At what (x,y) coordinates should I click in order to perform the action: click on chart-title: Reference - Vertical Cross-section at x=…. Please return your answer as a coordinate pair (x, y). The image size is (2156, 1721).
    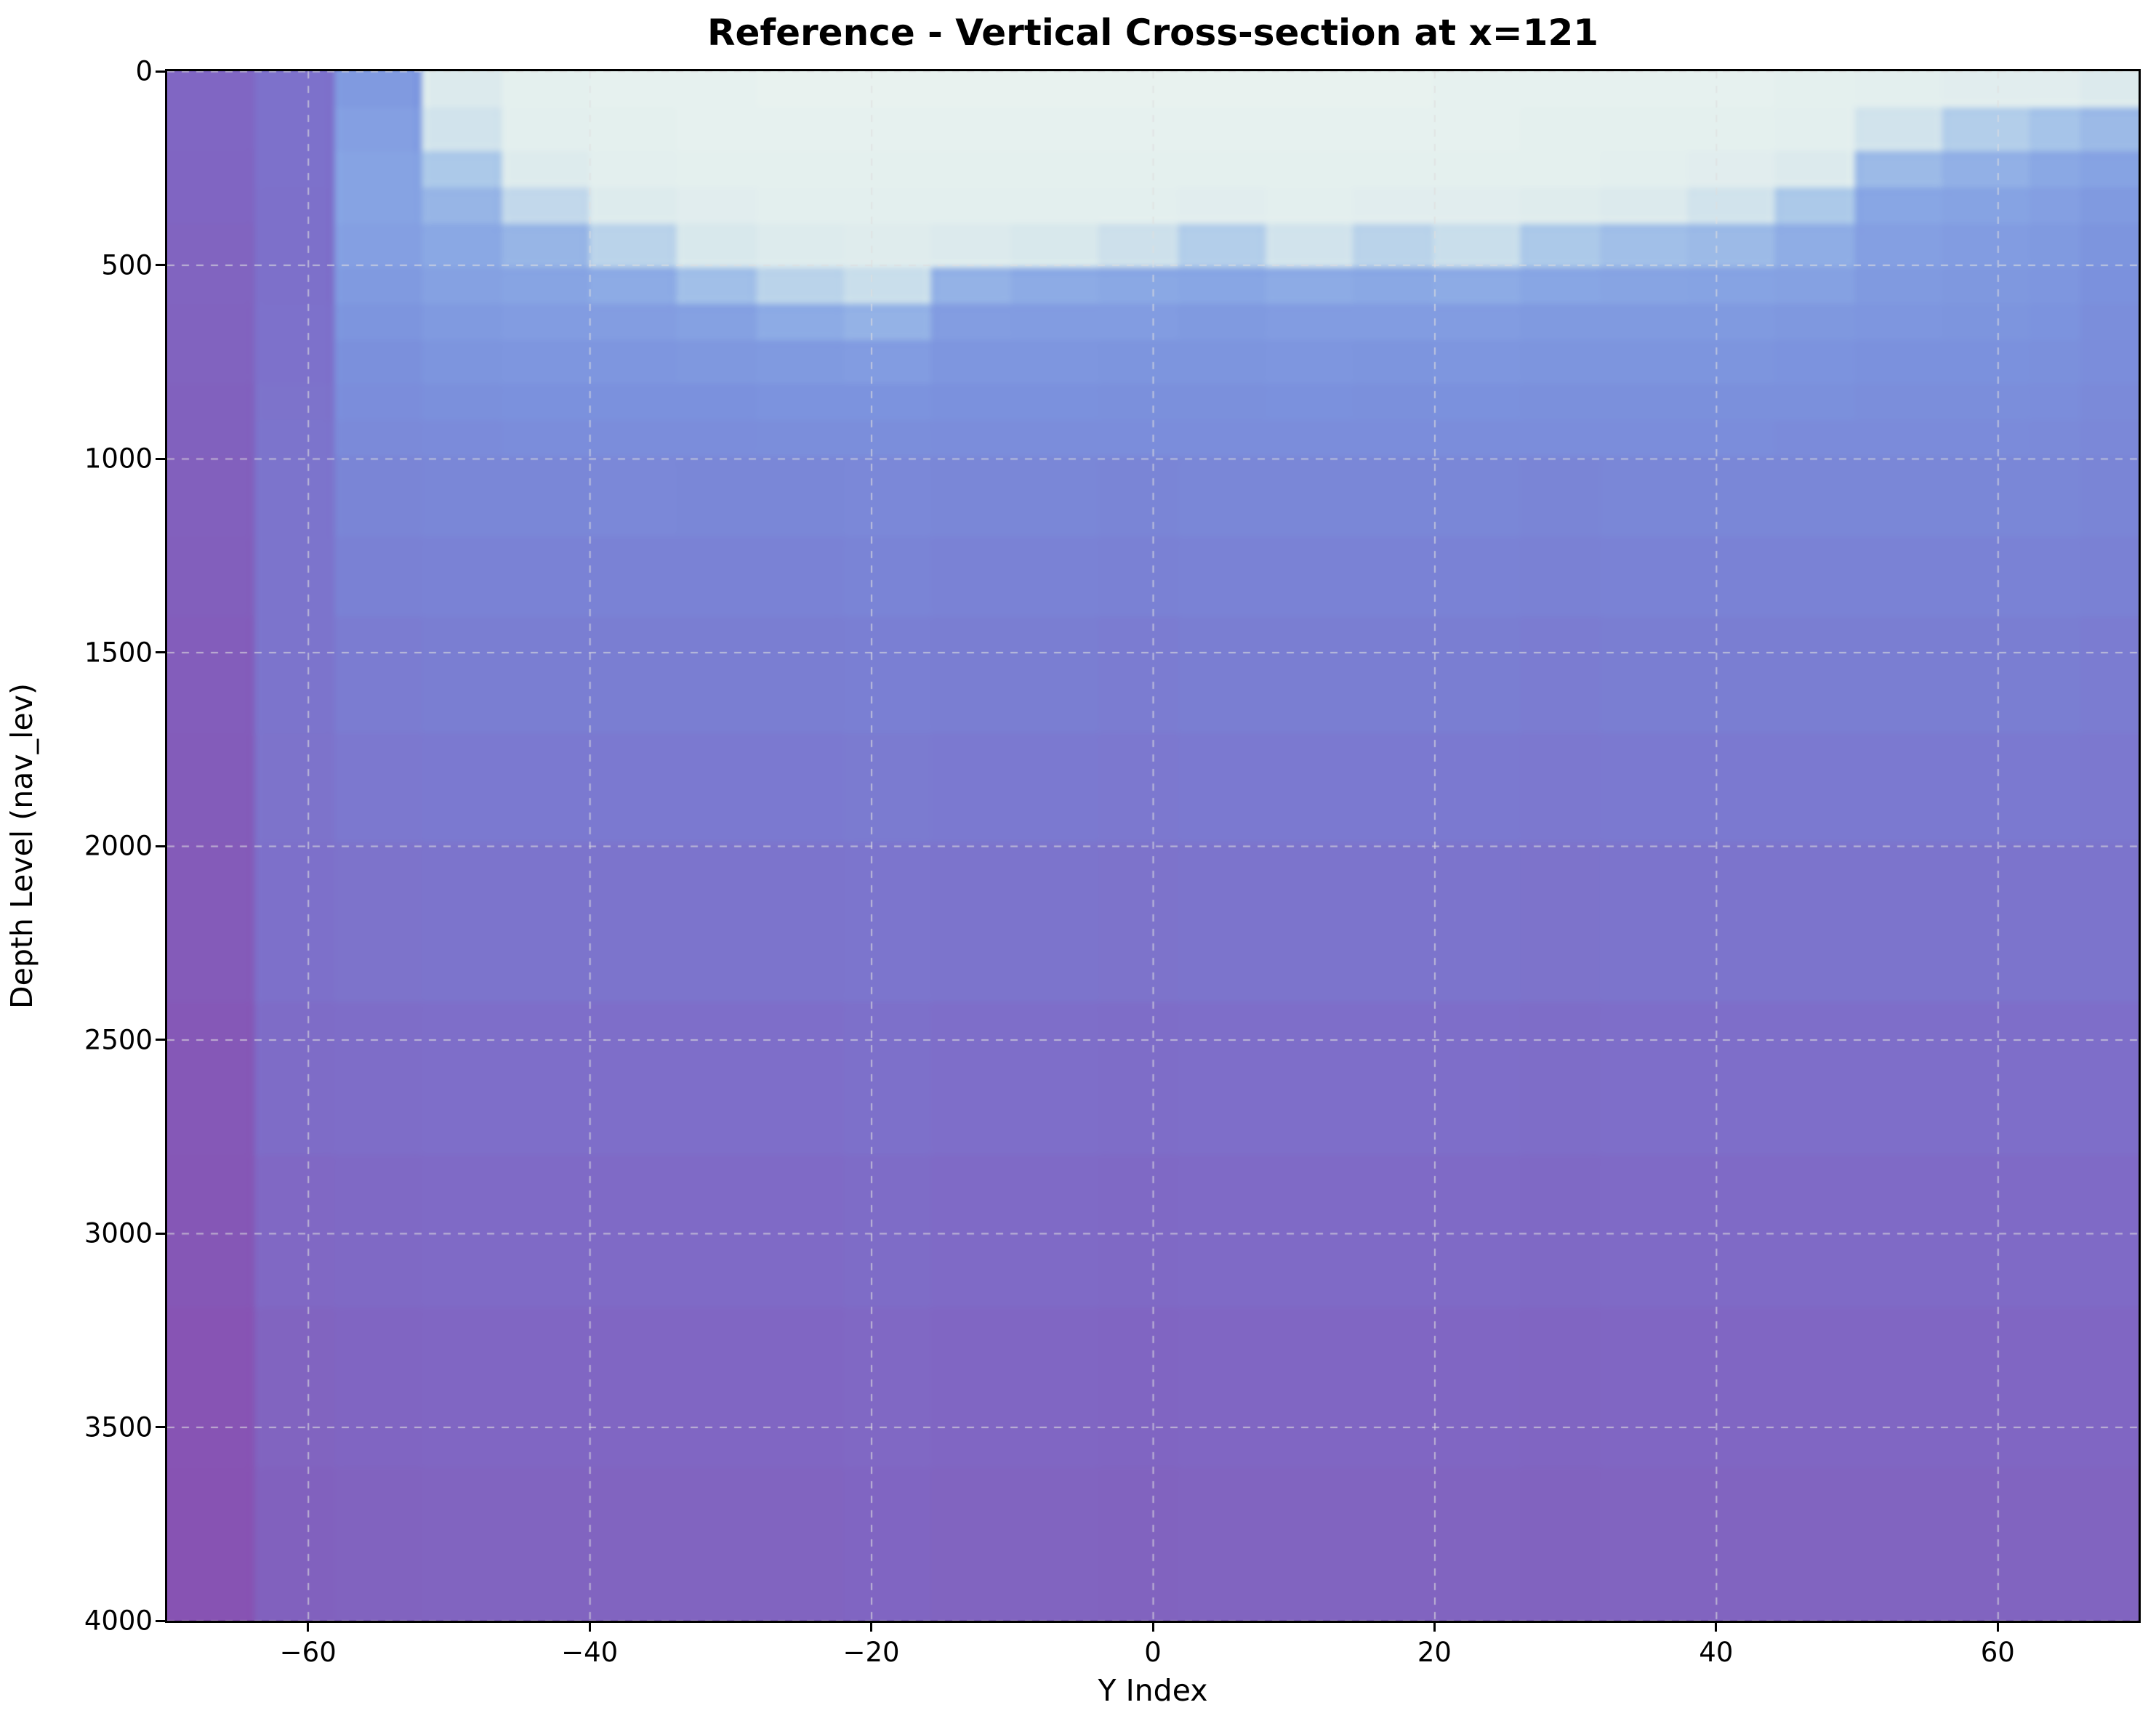
    Looking at the image, I should click on (1153, 33).